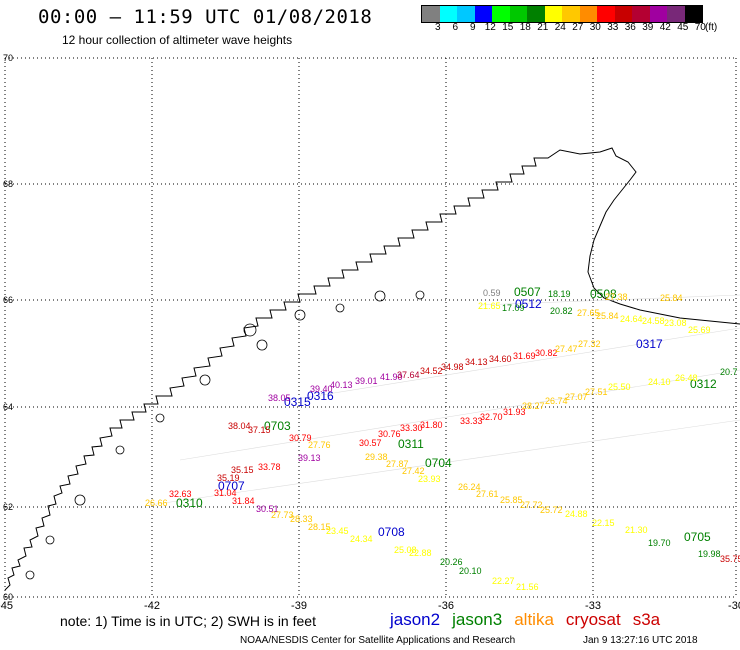 This screenshot has width=740, height=650. What do you see at coordinates (580, 29) in the screenshot?
I see `color-scale-labels: 3 6 9 12 15 18 21 24 27 30 33 36 39 42 45 70` at bounding box center [580, 29].